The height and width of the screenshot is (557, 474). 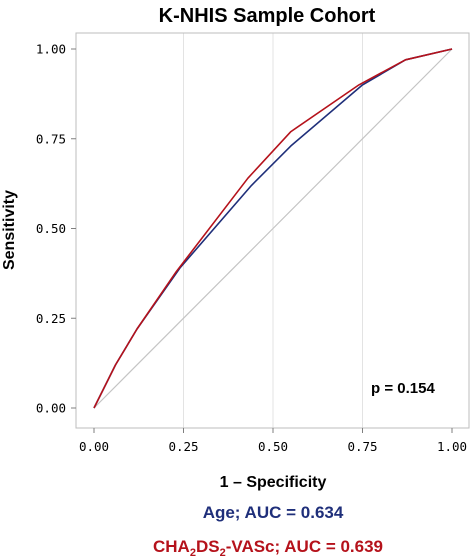 What do you see at coordinates (183, 446) in the screenshot?
I see `x-tick-label-1: 0.25` at bounding box center [183, 446].